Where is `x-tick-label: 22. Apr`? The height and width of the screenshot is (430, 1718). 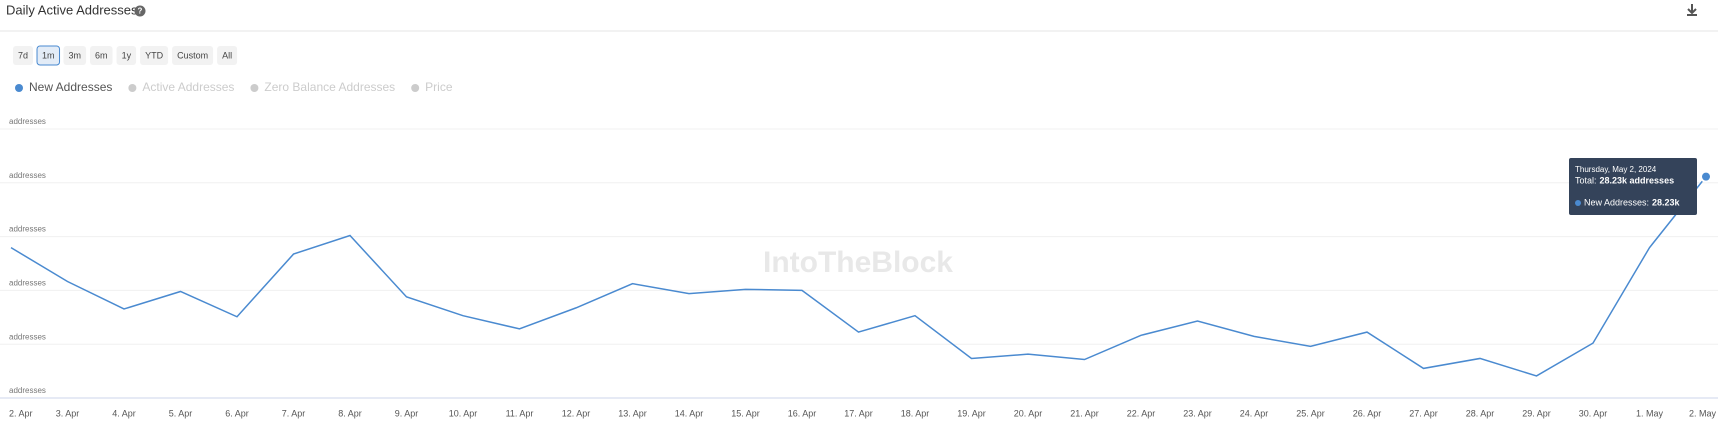 x-tick-label: 22. Apr is located at coordinates (1141, 413).